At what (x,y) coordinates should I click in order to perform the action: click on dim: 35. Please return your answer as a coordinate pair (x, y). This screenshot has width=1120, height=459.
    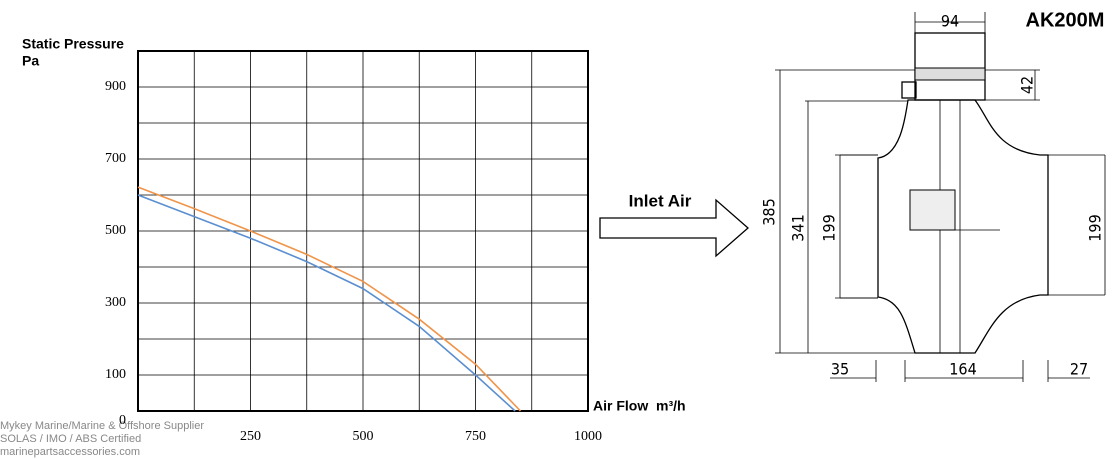
    Looking at the image, I should click on (840, 369).